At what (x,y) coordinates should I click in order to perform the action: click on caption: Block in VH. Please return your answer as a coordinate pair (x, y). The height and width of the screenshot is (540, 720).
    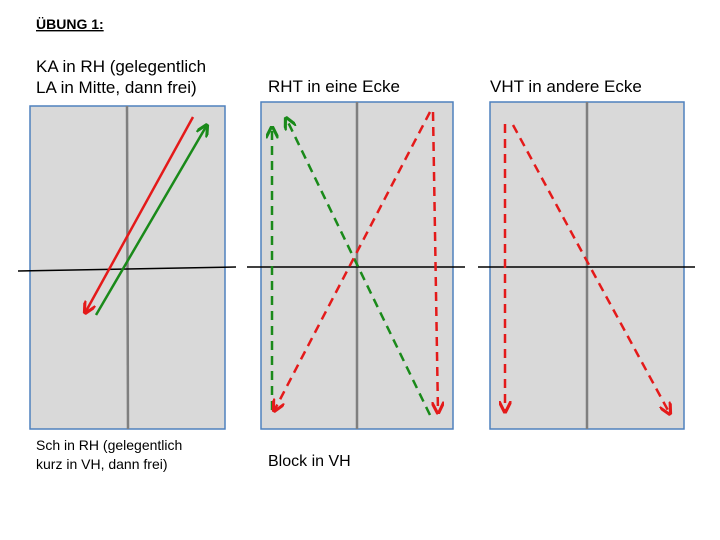
    Looking at the image, I should click on (309, 461).